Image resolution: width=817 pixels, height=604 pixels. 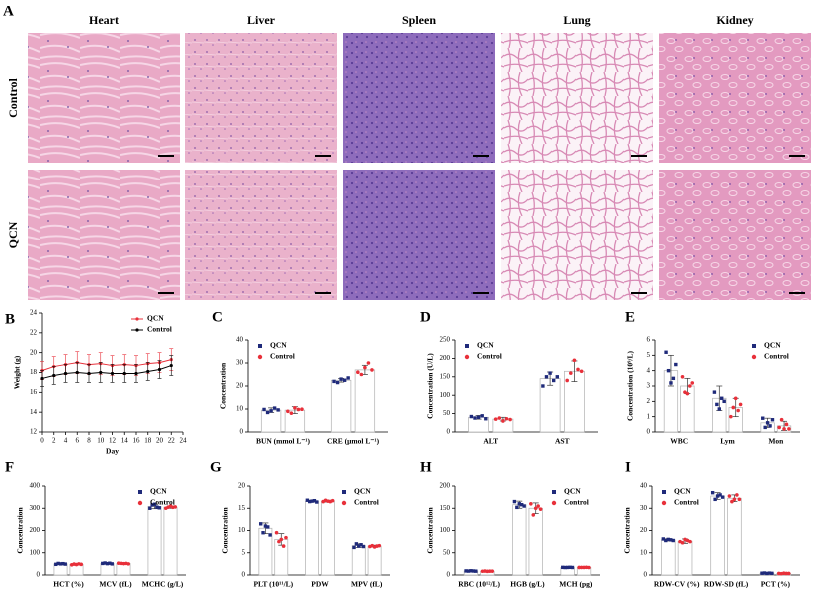 What do you see at coordinates (115, 584) in the screenshot?
I see `x-tick-label: MCV (fL)` at bounding box center [115, 584].